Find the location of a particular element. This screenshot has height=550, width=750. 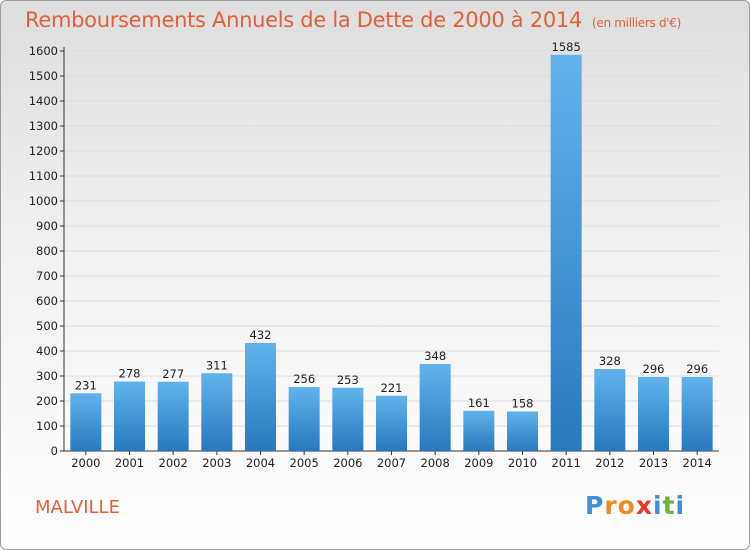

x-tick-label: 2010 is located at coordinates (522, 463).